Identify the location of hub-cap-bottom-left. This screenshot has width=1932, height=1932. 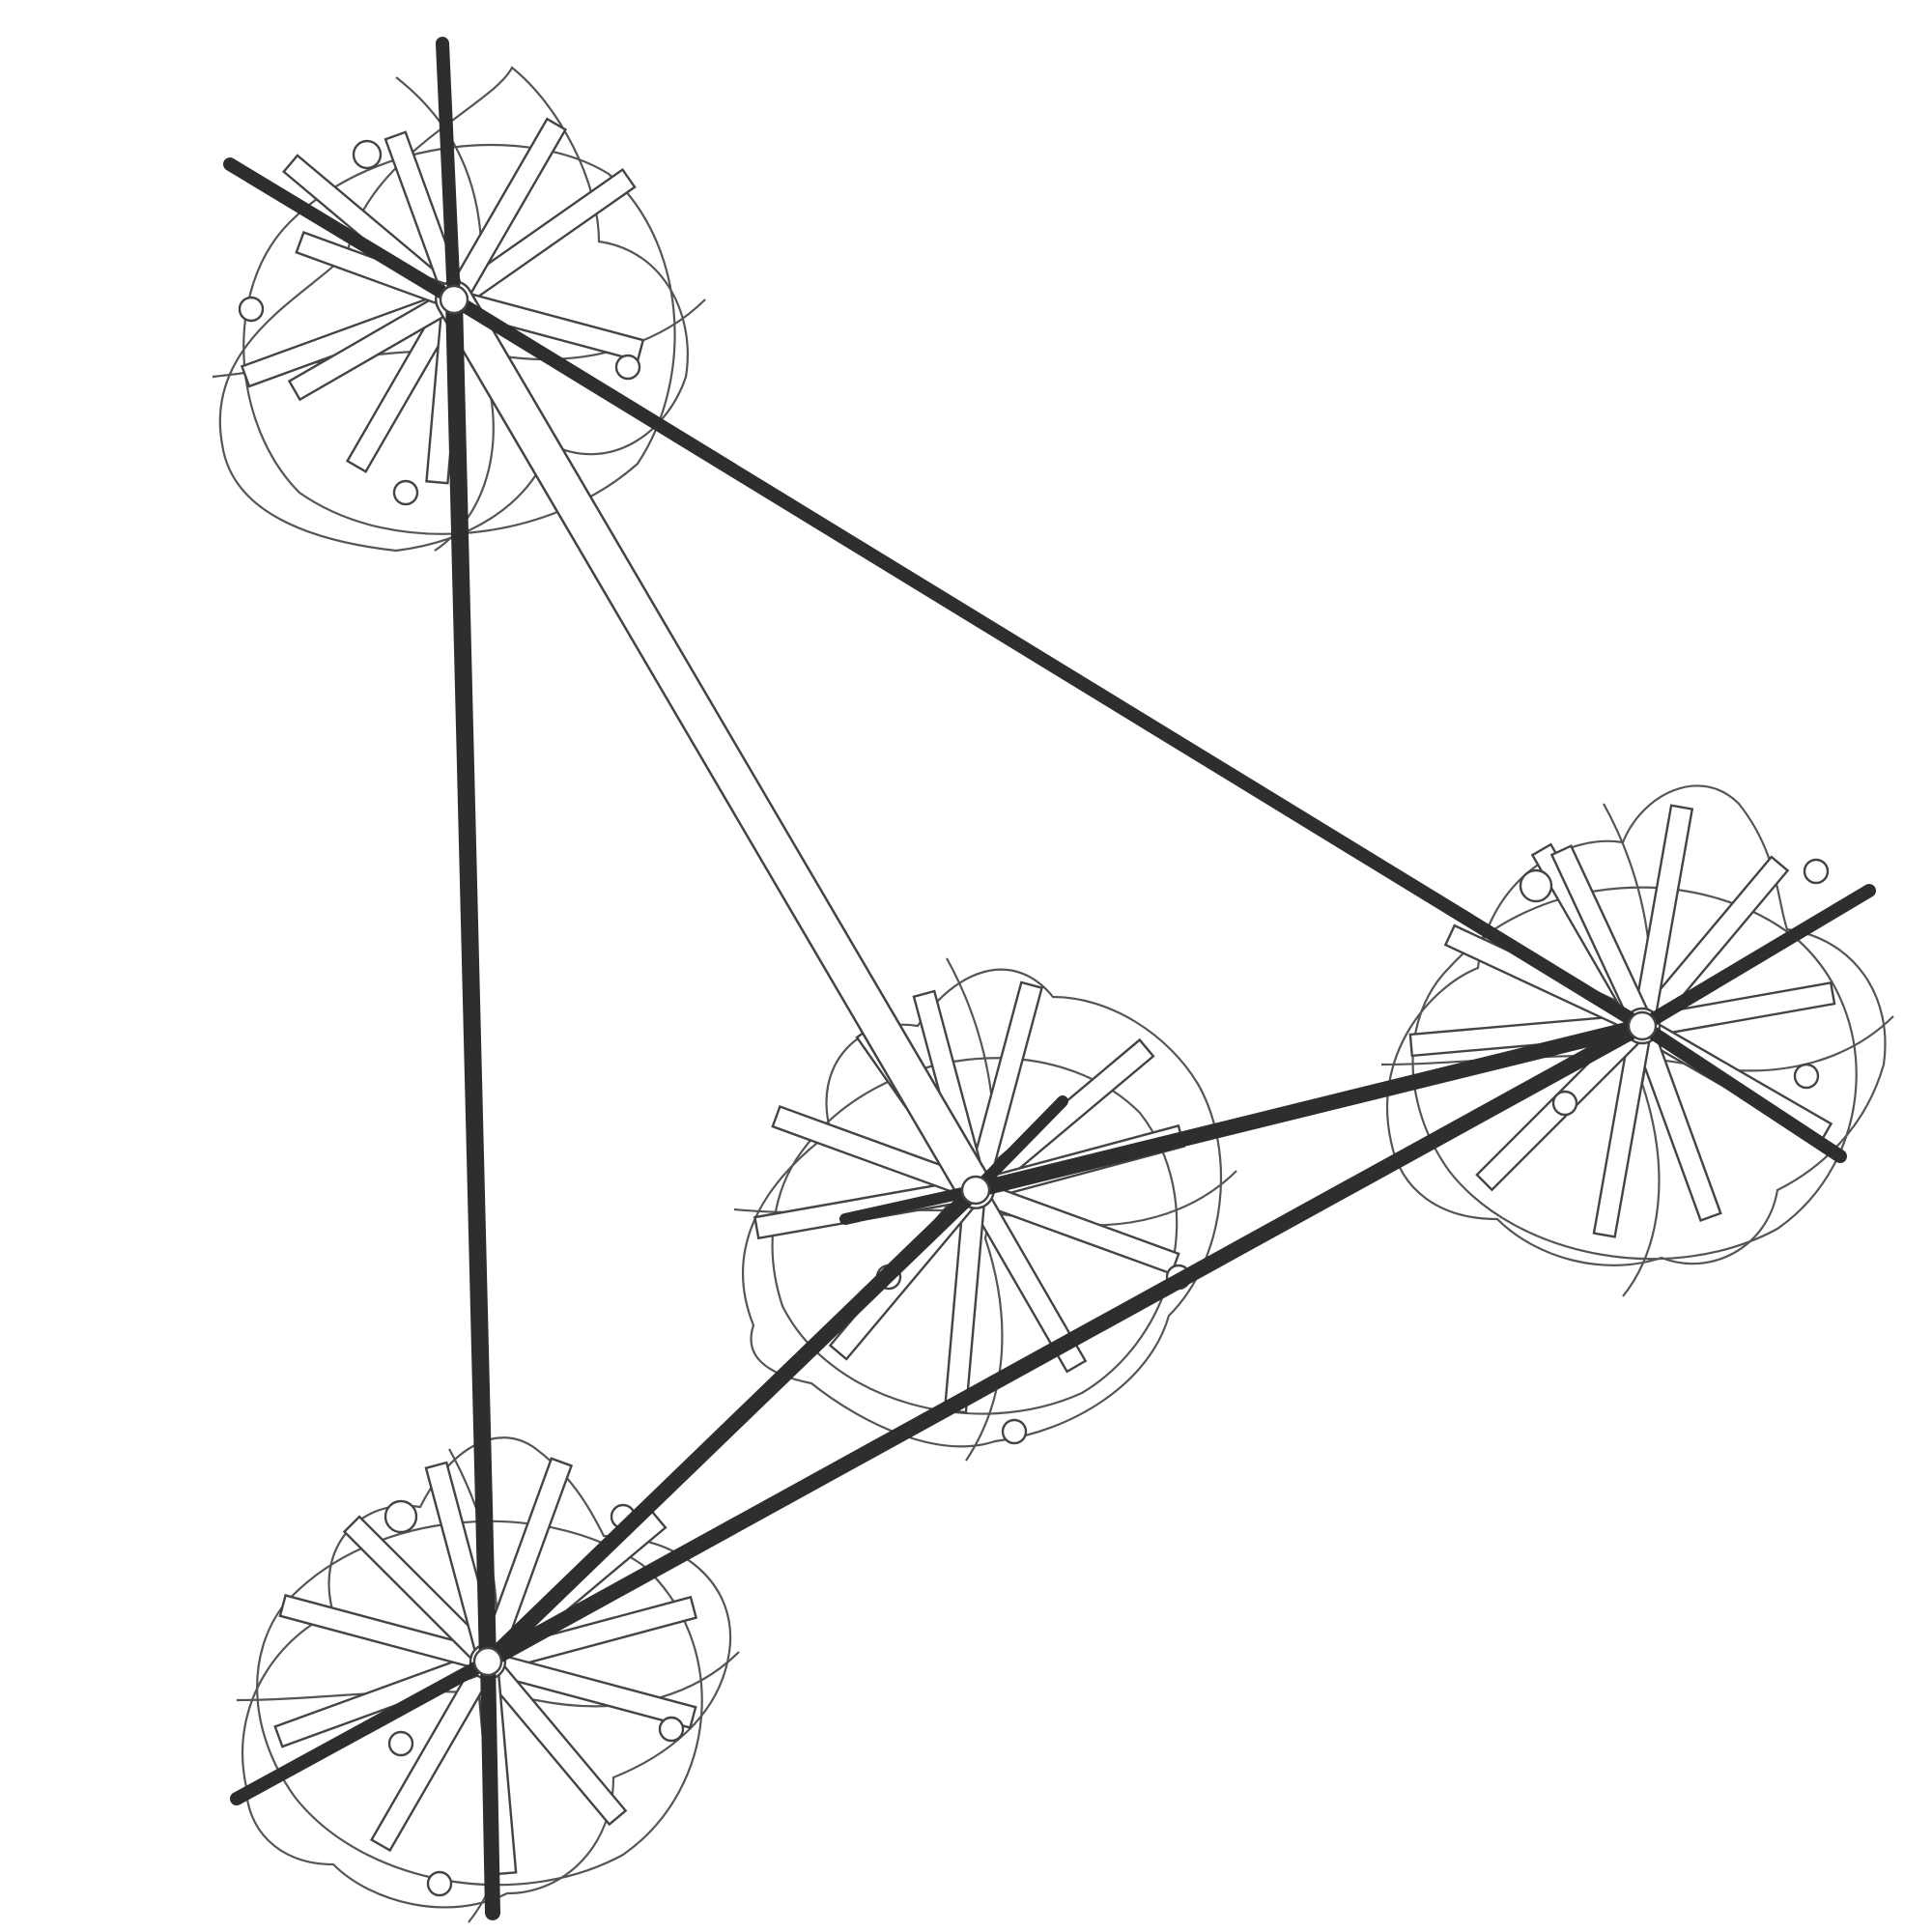
(487, 1661).